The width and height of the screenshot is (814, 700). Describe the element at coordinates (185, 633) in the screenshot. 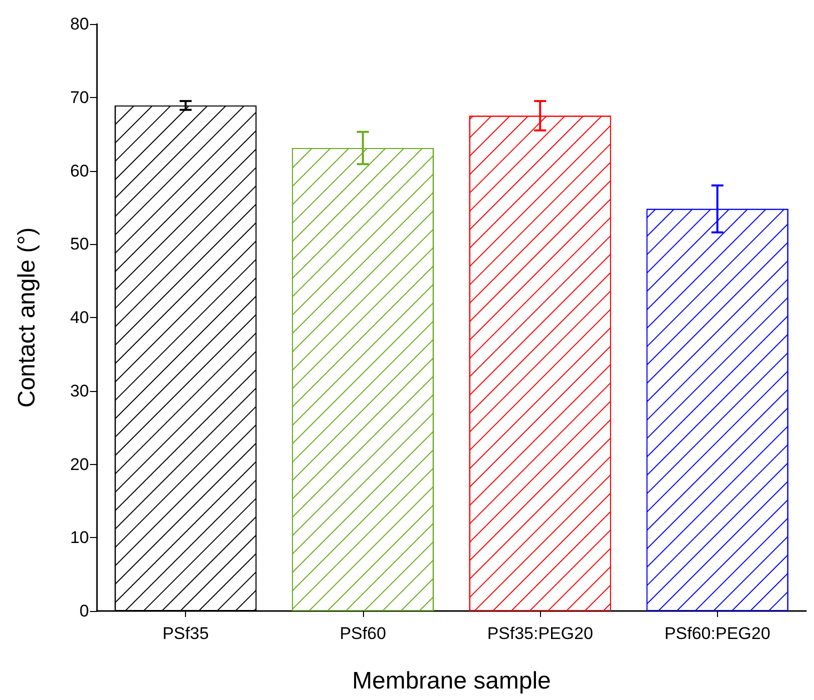

I see `x-tick-label: PSf35` at that location.